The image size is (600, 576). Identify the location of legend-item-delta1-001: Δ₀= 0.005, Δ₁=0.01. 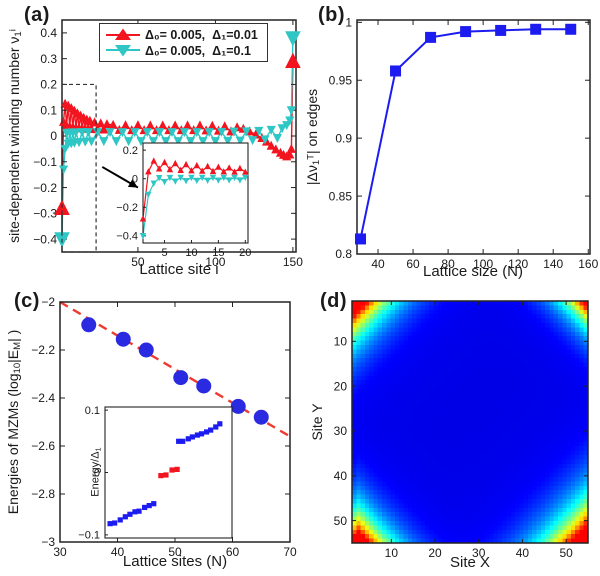
(181, 34).